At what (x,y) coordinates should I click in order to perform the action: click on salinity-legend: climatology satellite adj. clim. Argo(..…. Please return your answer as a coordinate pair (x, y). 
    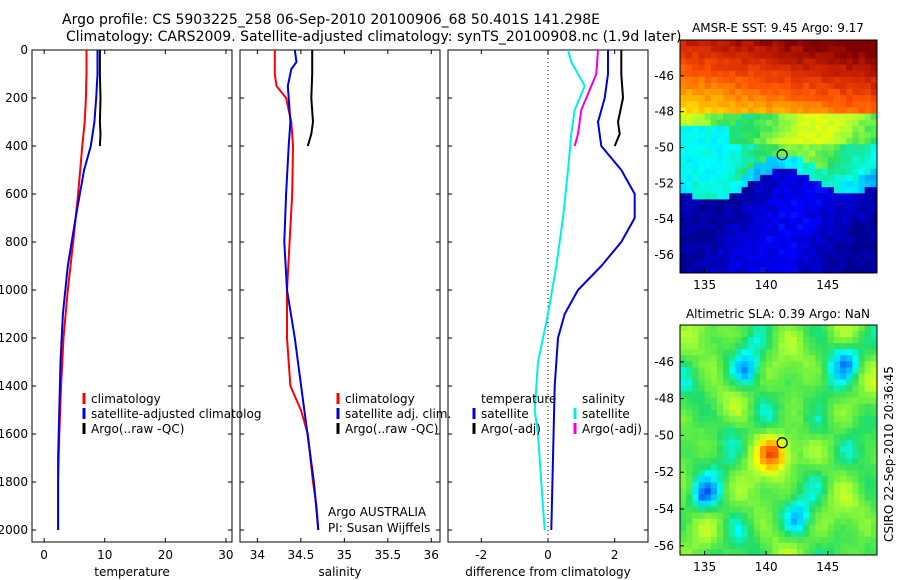
    Looking at the image, I should click on (393, 414).